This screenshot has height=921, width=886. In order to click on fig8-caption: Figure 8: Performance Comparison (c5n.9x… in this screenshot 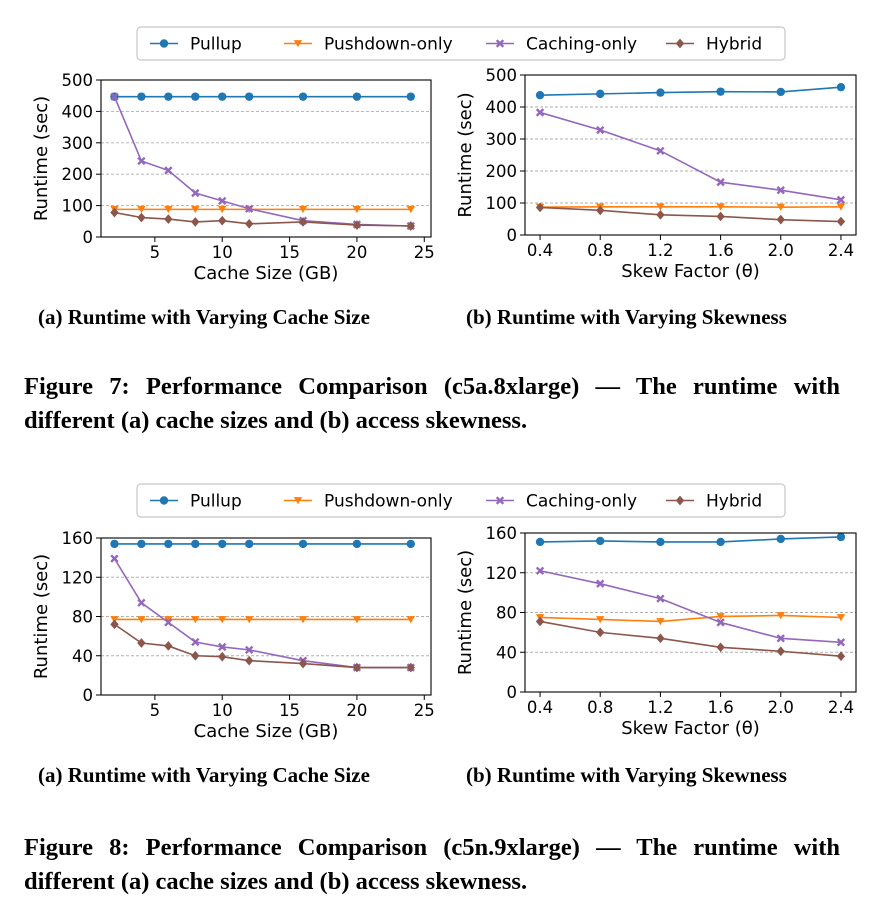, I will do `click(432, 864)`.